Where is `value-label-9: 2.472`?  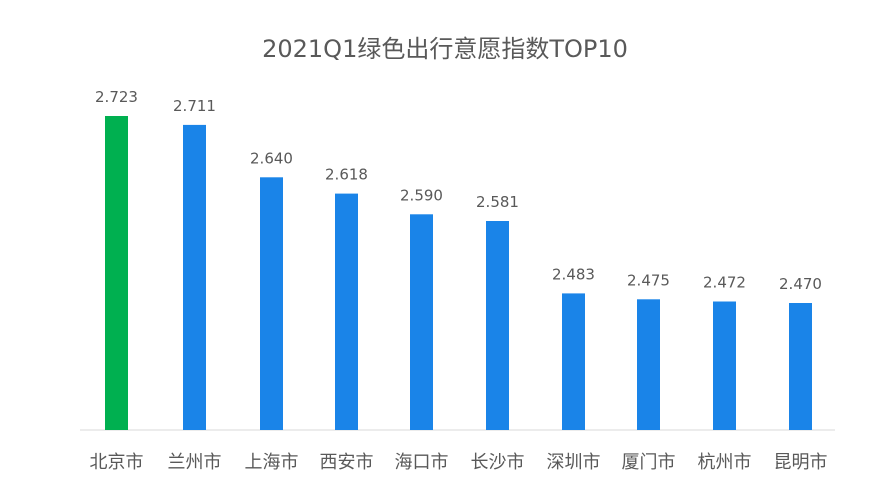
value-label-9: 2.472 is located at coordinates (724, 283).